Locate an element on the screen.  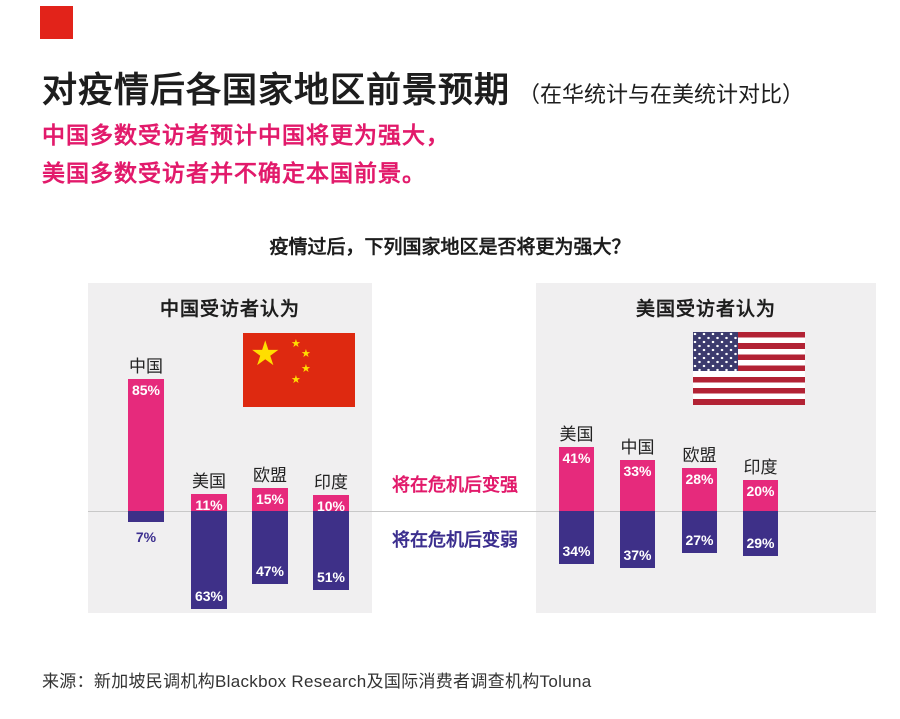
bar-value-stronger: 33% is located at coordinates (637, 471).